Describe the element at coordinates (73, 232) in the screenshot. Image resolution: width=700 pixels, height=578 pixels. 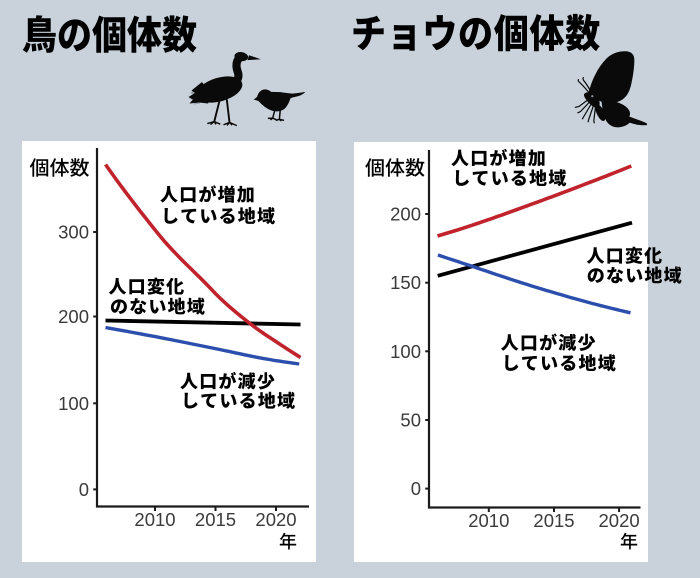
I see `svg-text: 300` at that location.